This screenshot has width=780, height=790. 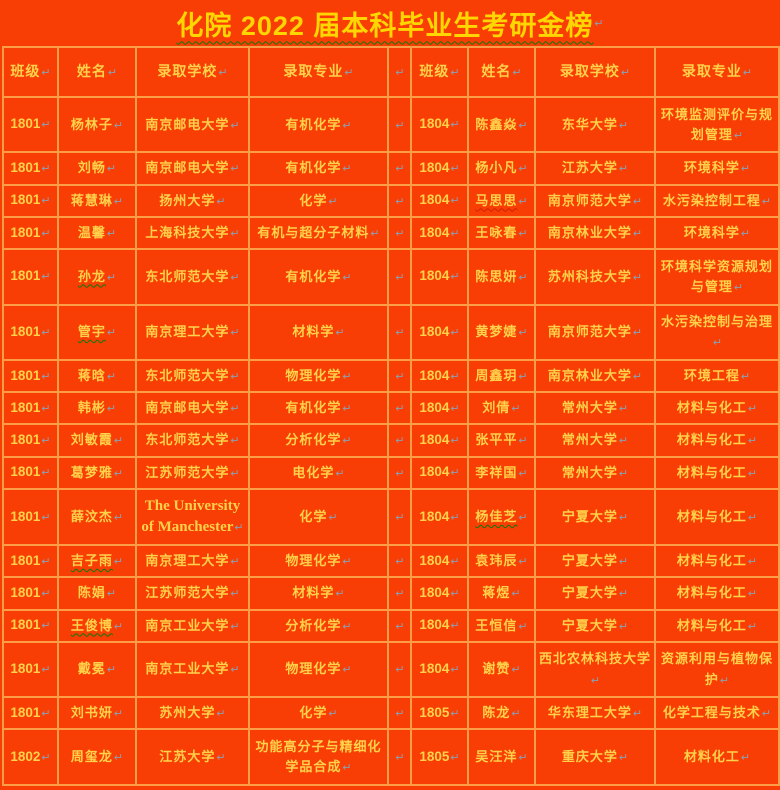 What do you see at coordinates (439, 757) in the screenshot?
I see `class-cell-right: 1805↵` at bounding box center [439, 757].